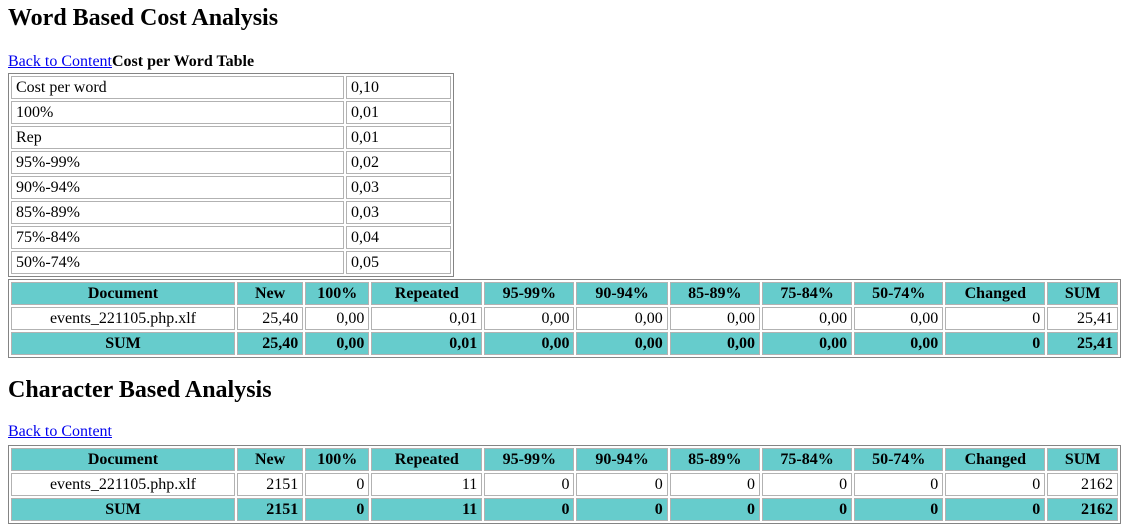  Describe the element at coordinates (427, 343) in the screenshot. I see `sum-value-cell: 0,01` at that location.